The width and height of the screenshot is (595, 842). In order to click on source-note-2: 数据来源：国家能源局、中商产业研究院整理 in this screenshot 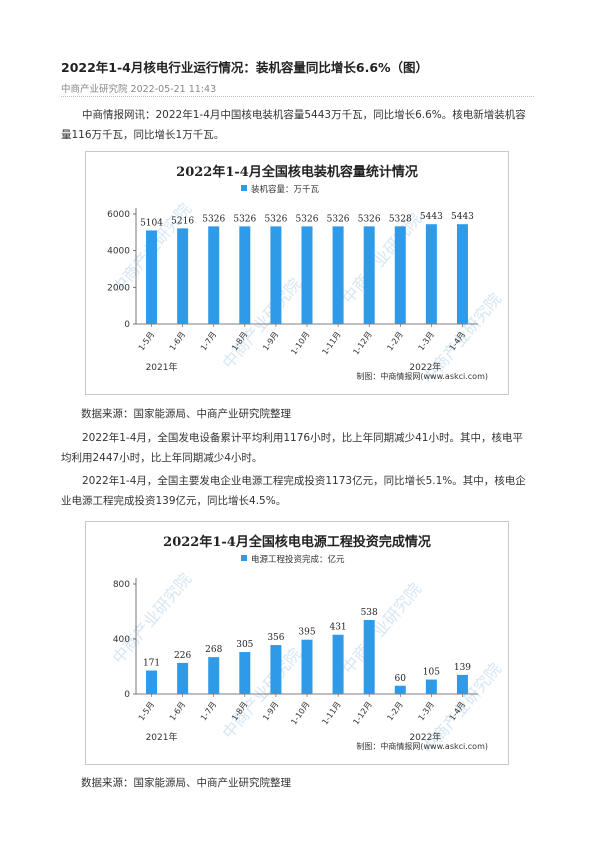, I will do `click(186, 783)`.